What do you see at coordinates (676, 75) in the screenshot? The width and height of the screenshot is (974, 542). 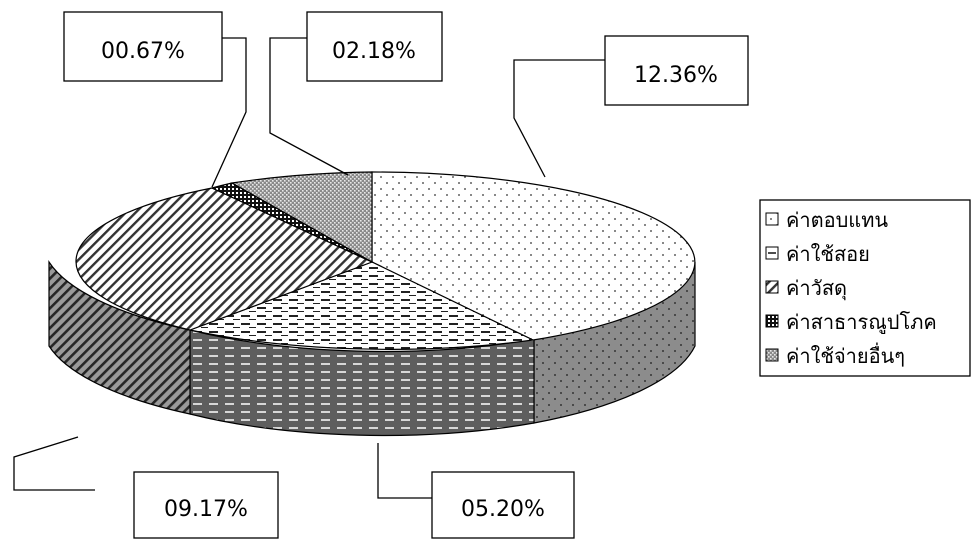 I see `value-label-compensation: 12.36%` at bounding box center [676, 75].